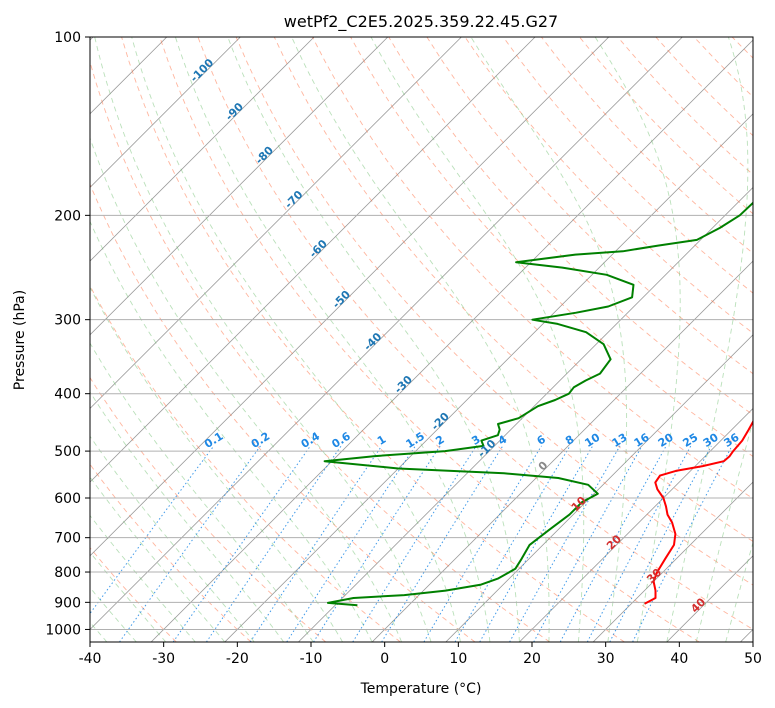 The width and height of the screenshot is (775, 708). What do you see at coordinates (679, 659) in the screenshot?
I see `x-tick-label: 40` at bounding box center [679, 659].